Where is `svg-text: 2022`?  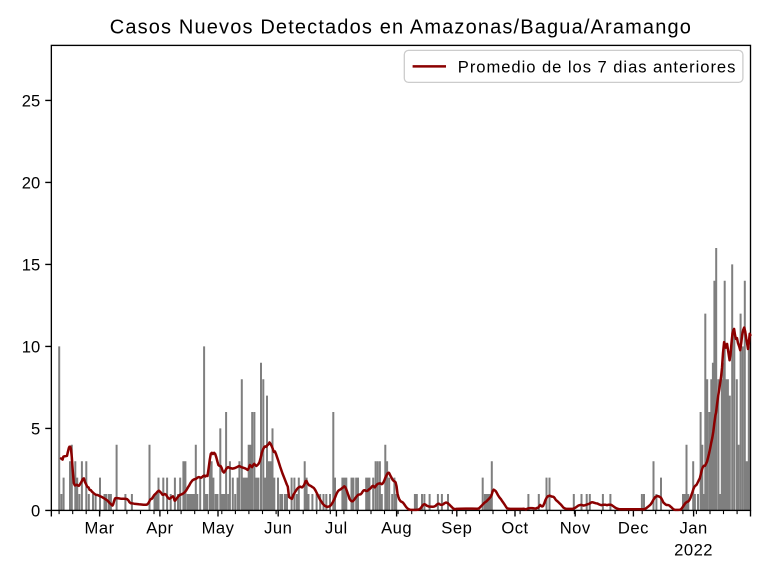
svg-text: 2022 is located at coordinates (693, 550).